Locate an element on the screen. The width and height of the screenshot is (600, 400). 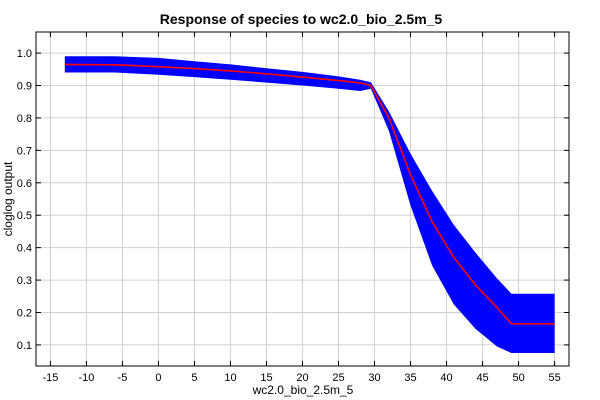
y-tick-label: 0.4 is located at coordinates (24, 249).